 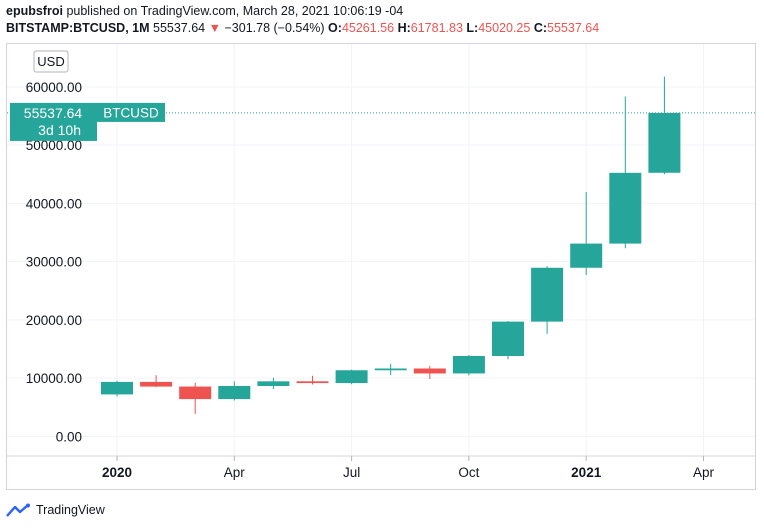 I want to click on symbol-tag-label: BTCUSD, so click(x=131, y=112).